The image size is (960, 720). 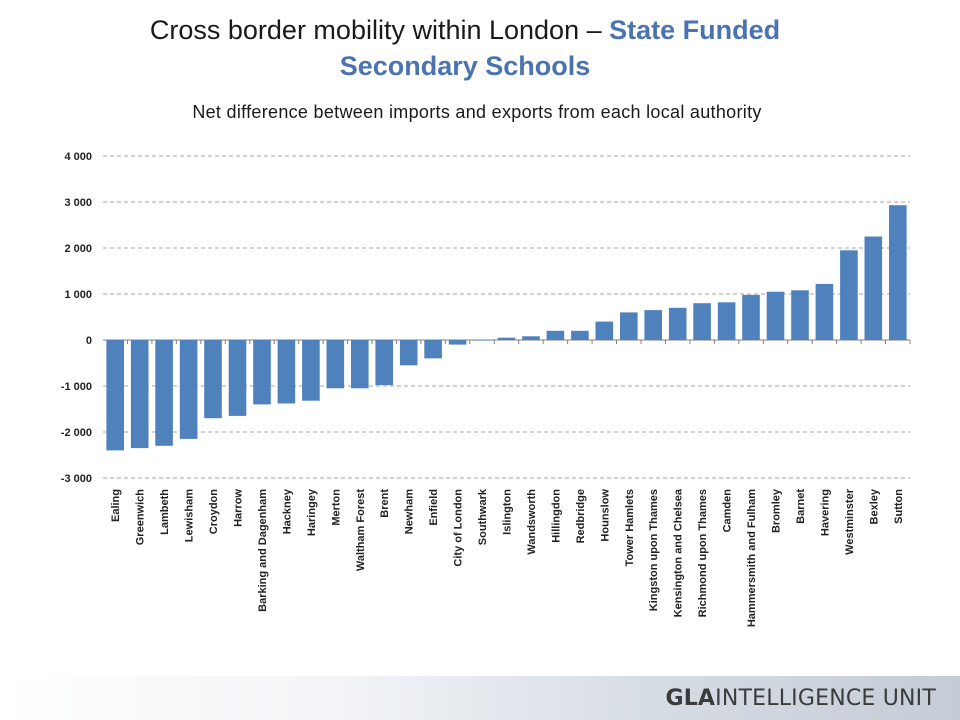 What do you see at coordinates (899, 506) in the screenshot?
I see `x-tick-label: Sutton` at bounding box center [899, 506].